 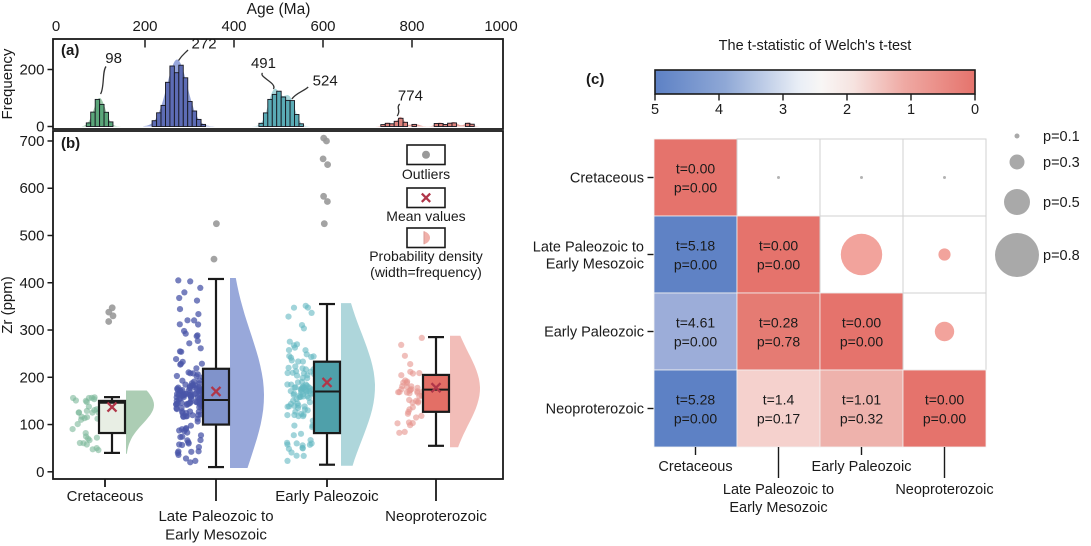 I want to click on group-label: Late Paleozoic to, so click(x=215, y=516).